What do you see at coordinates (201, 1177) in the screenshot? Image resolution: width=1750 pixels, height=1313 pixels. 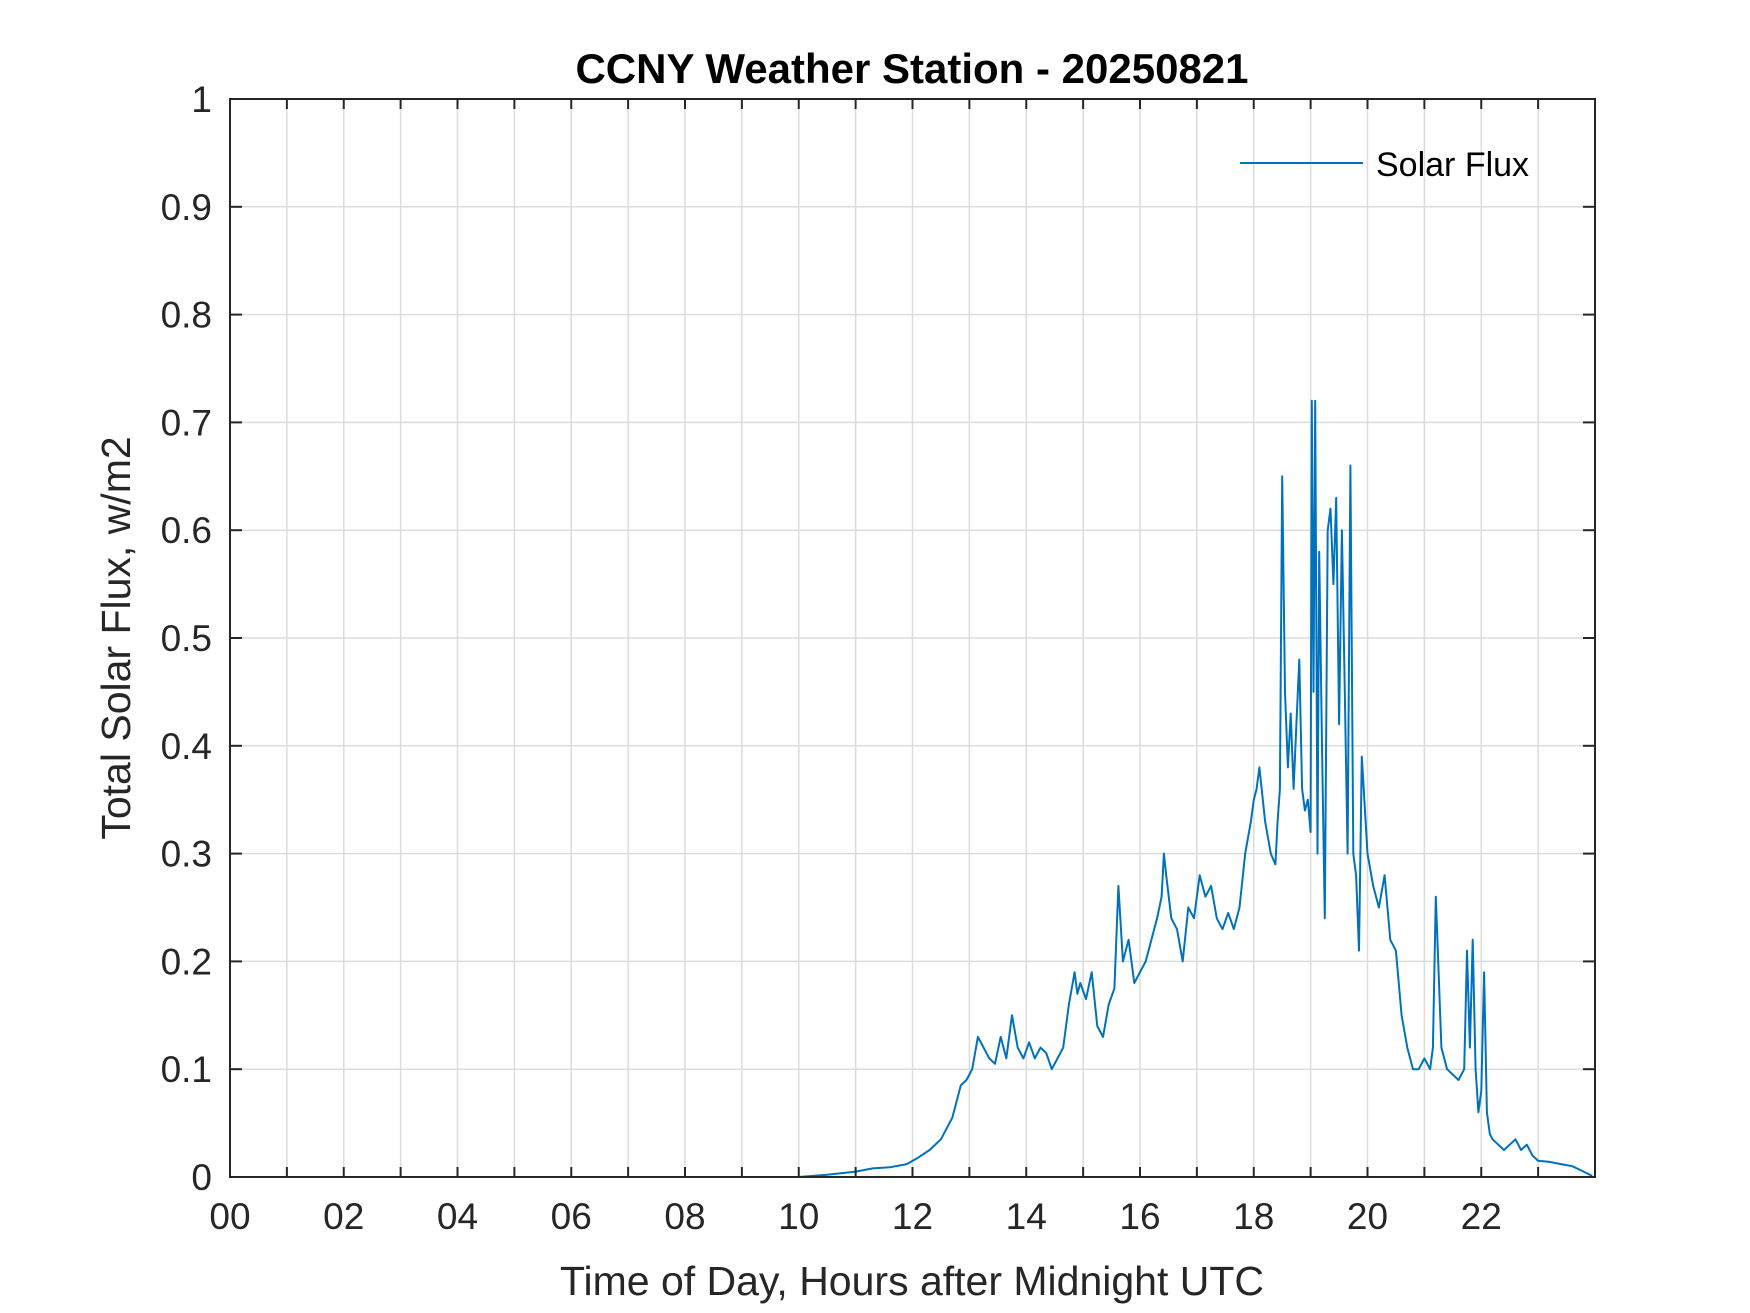 I see `y-tick-label: 0` at bounding box center [201, 1177].